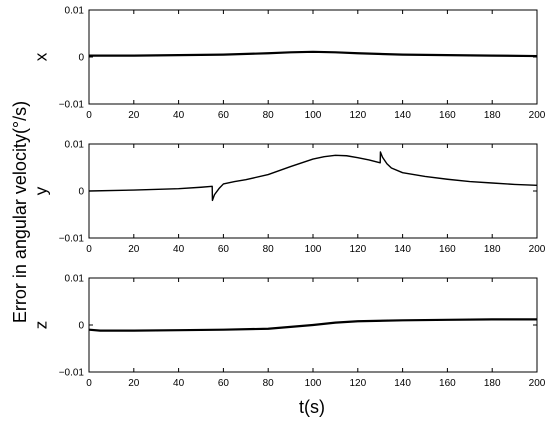 This screenshot has height=422, width=550. Describe the element at coordinates (40, 325) in the screenshot. I see `panel-label-z: z` at that location.